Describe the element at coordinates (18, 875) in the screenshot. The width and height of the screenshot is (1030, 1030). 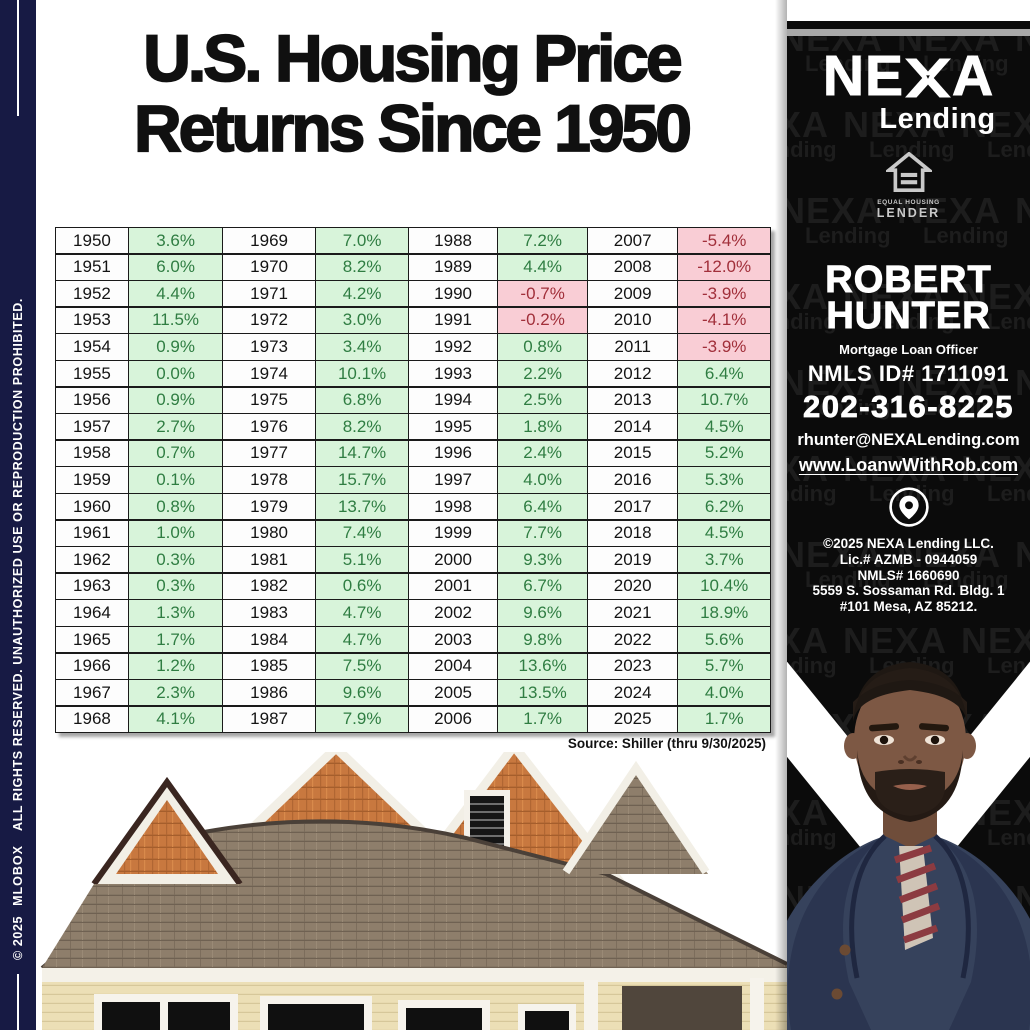
I see `mlobox-logo: MLOBOX` at that location.